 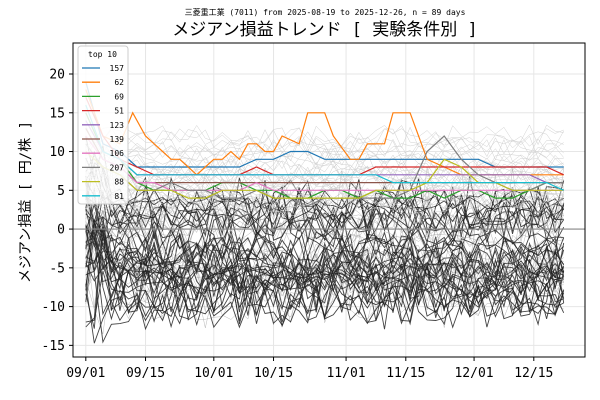 I want to click on x-tick-label: 10/01, so click(x=213, y=373).